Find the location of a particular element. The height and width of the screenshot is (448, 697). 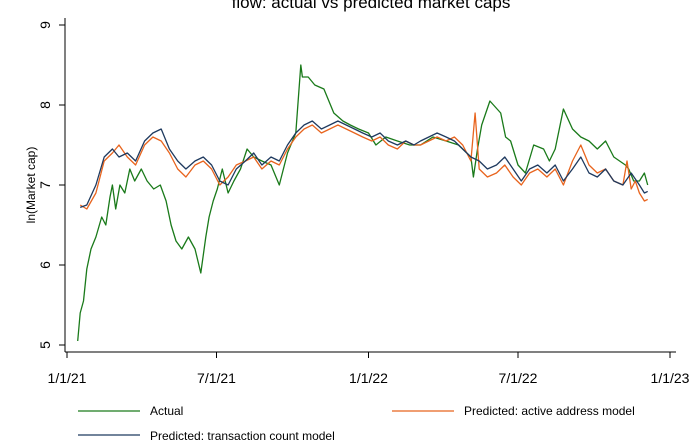

x-tick-label: 1/1/21 is located at coordinates (67, 378).